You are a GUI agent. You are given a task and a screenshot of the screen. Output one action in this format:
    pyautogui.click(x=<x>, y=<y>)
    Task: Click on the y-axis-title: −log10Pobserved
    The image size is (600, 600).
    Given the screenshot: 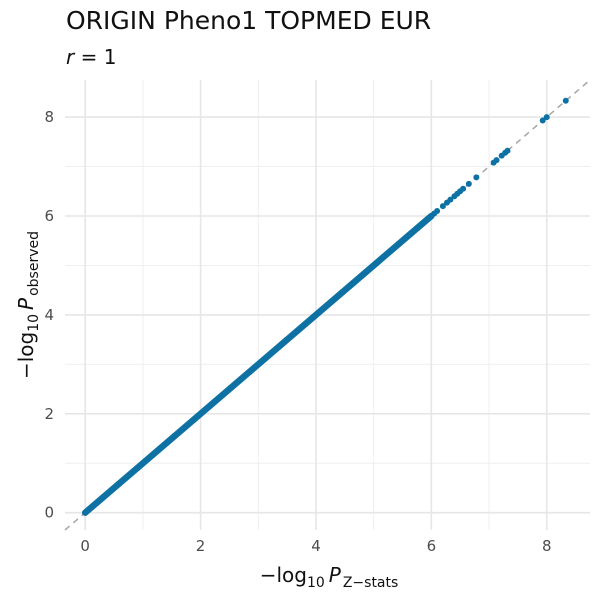 What is the action you would take?
    pyautogui.click(x=28, y=305)
    